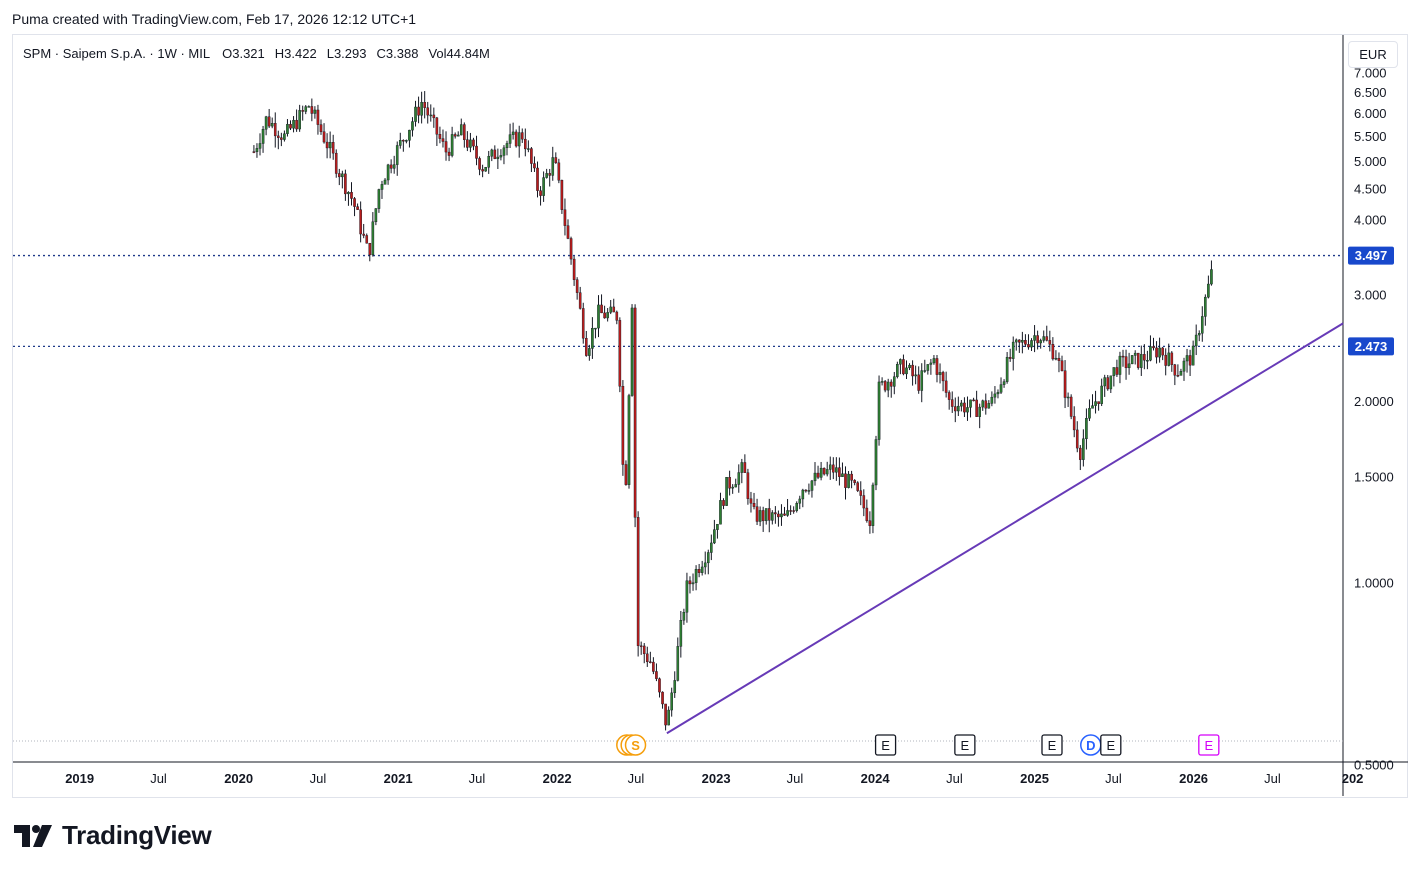 Image resolution: width=1421 pixels, height=872 pixels. What do you see at coordinates (330, 53) in the screenshot?
I see `low-label: L` at bounding box center [330, 53].